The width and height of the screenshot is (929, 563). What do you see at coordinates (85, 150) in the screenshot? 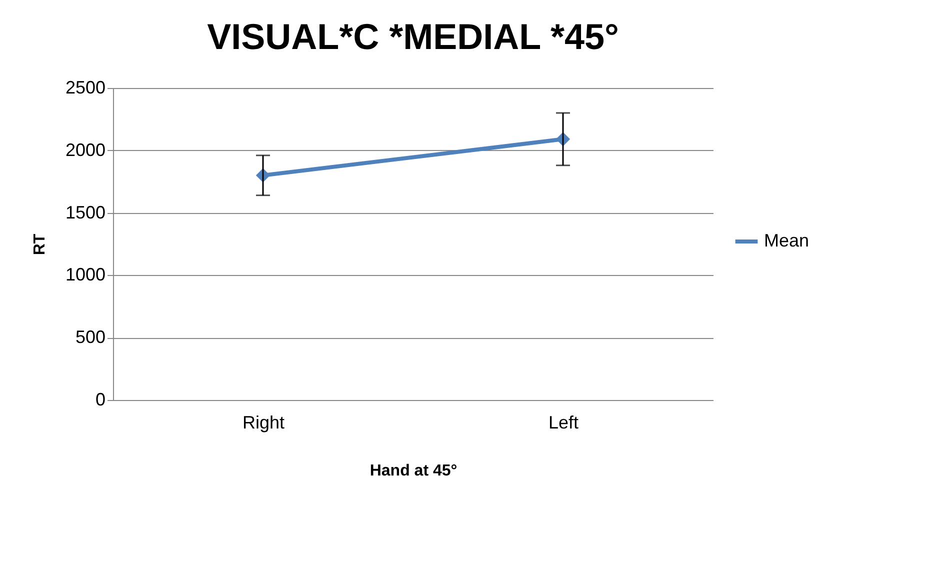
I see `y-tick-label: 2000` at bounding box center [85, 150].